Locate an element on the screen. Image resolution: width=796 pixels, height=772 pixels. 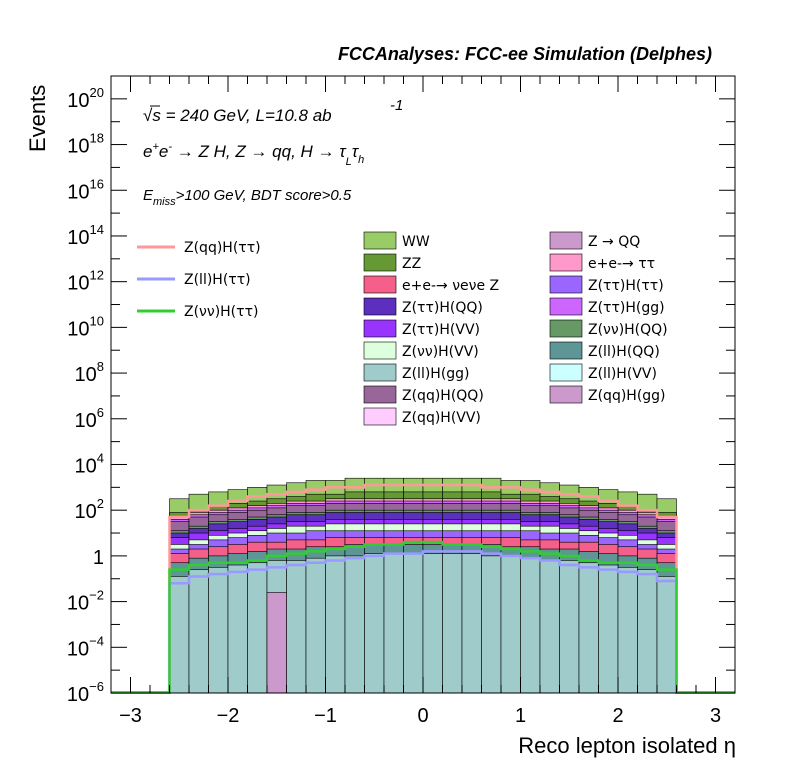
legend-line-label: Z(ll)H(ττ) is located at coordinates (217, 280).